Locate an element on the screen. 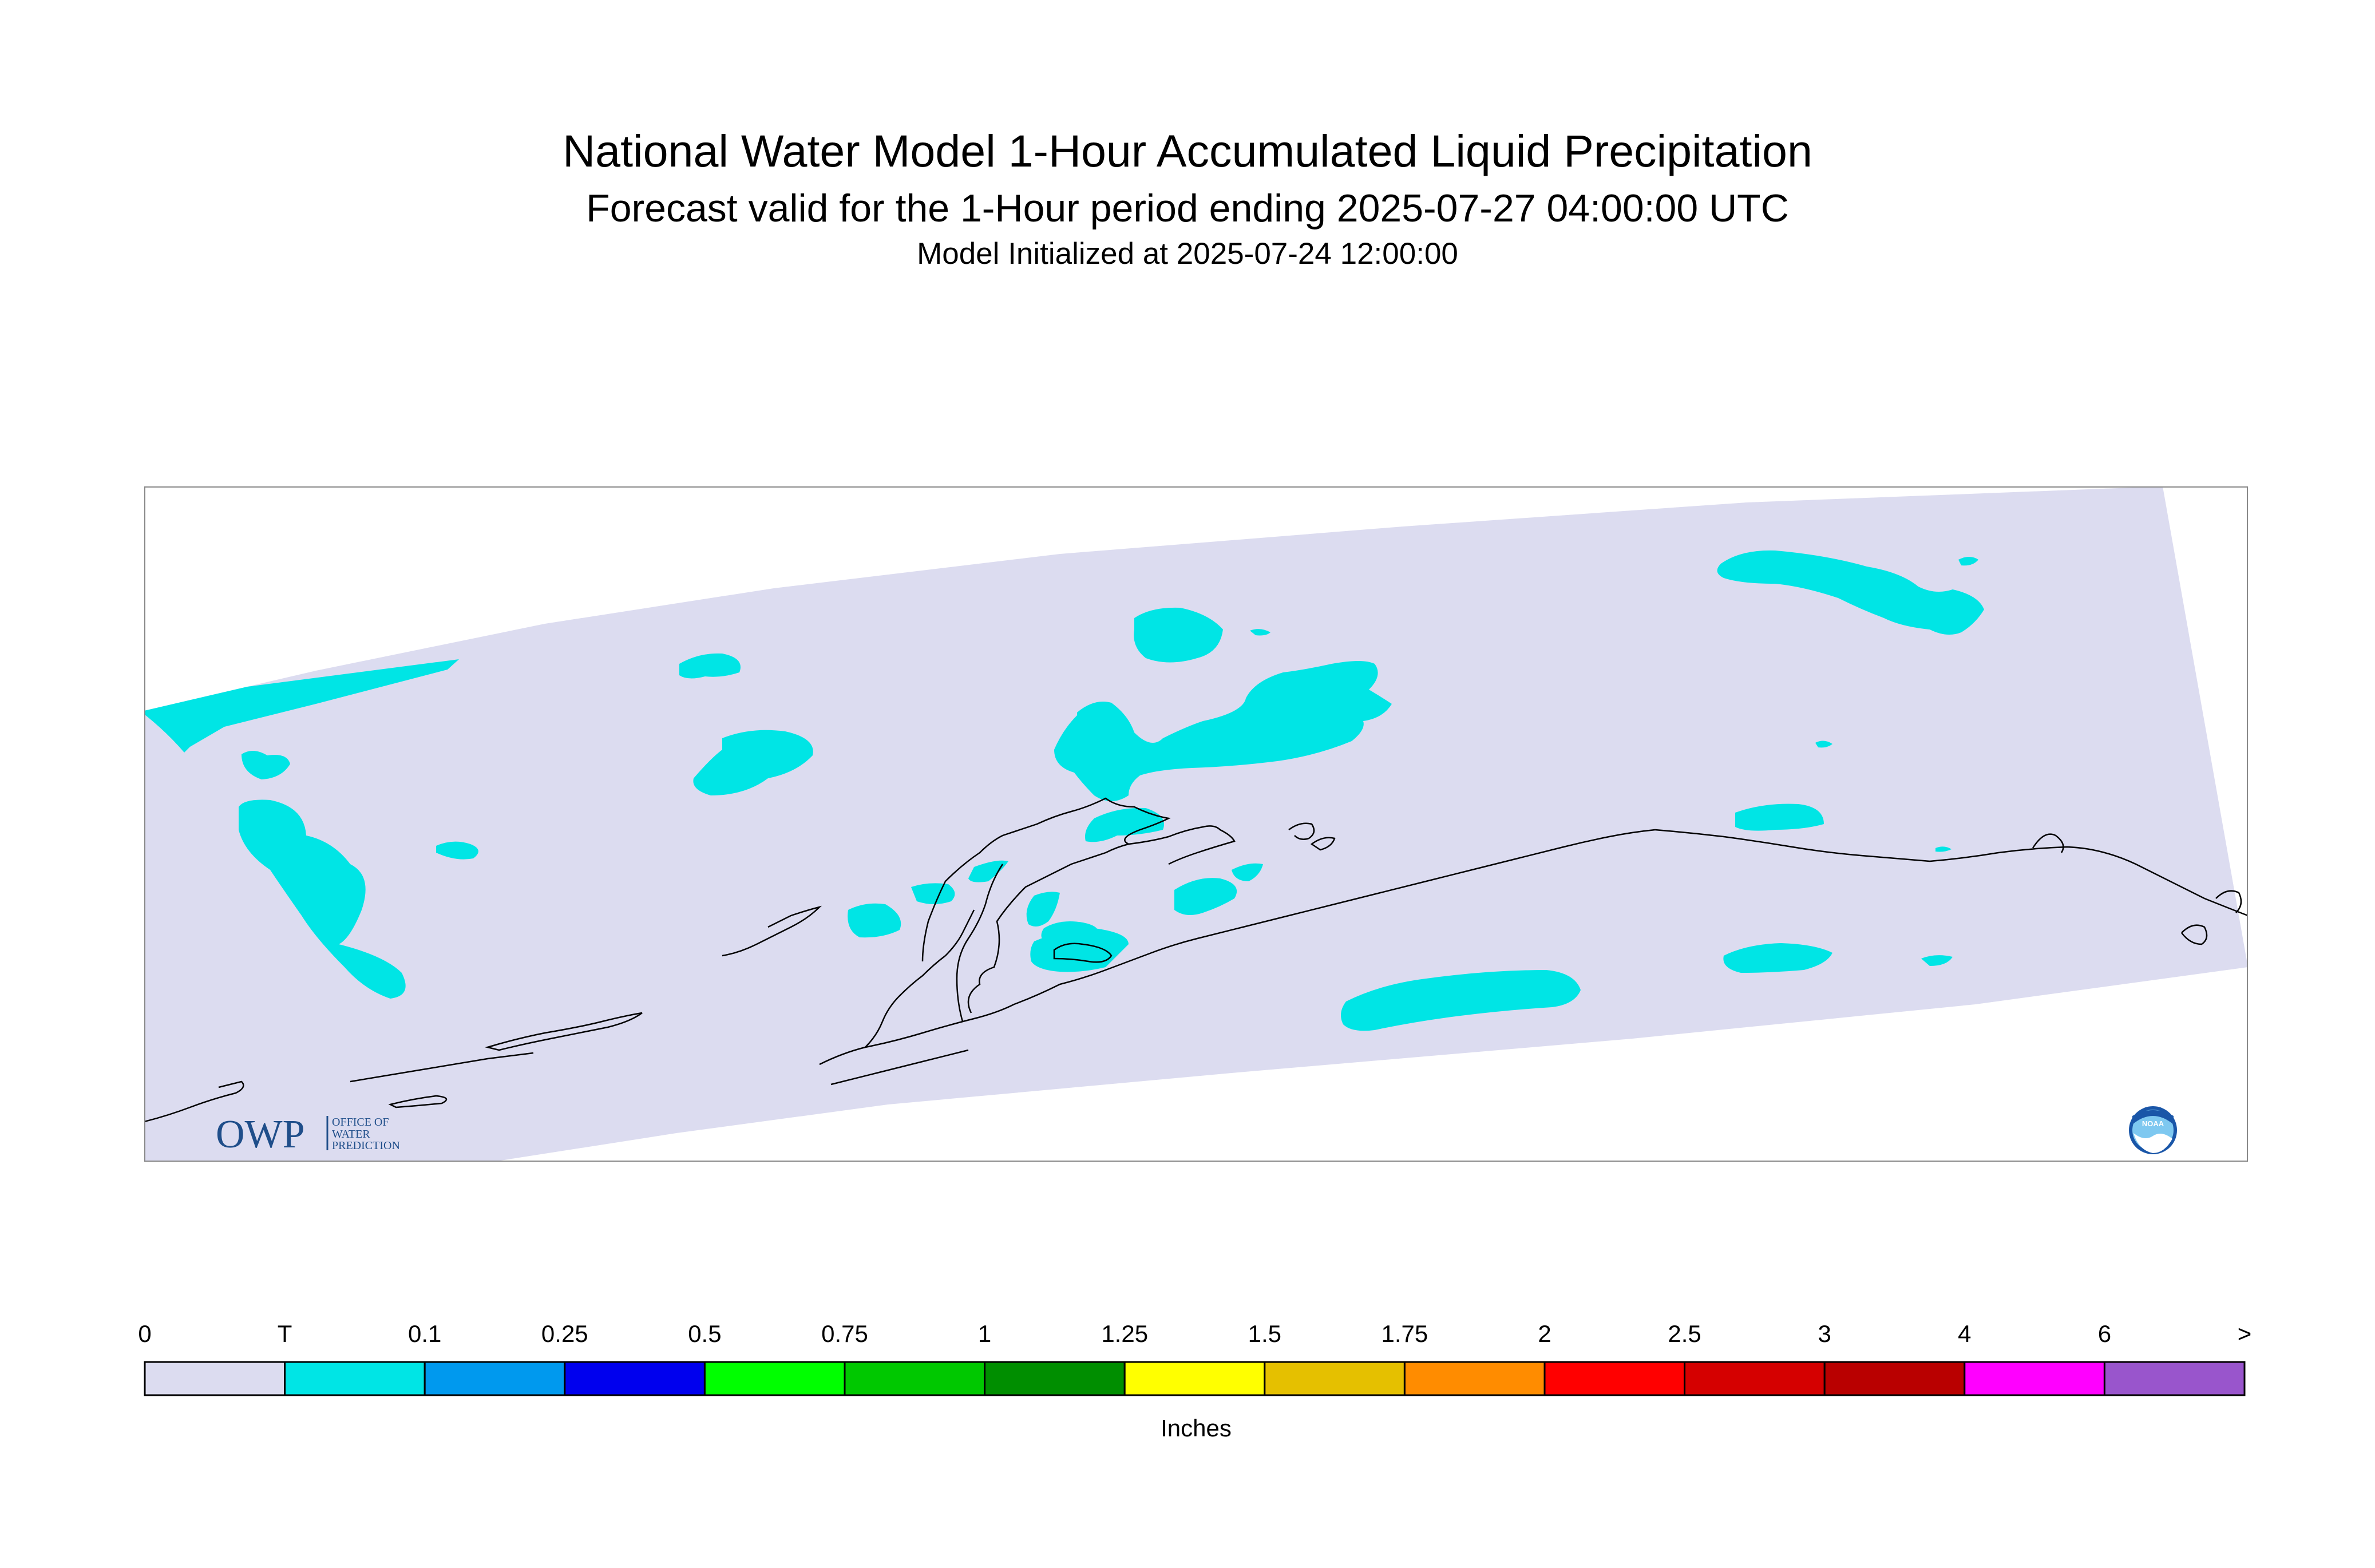 This screenshot has width=2375, height=1568. precip-area-c3b is located at coordinates (1260, 632).